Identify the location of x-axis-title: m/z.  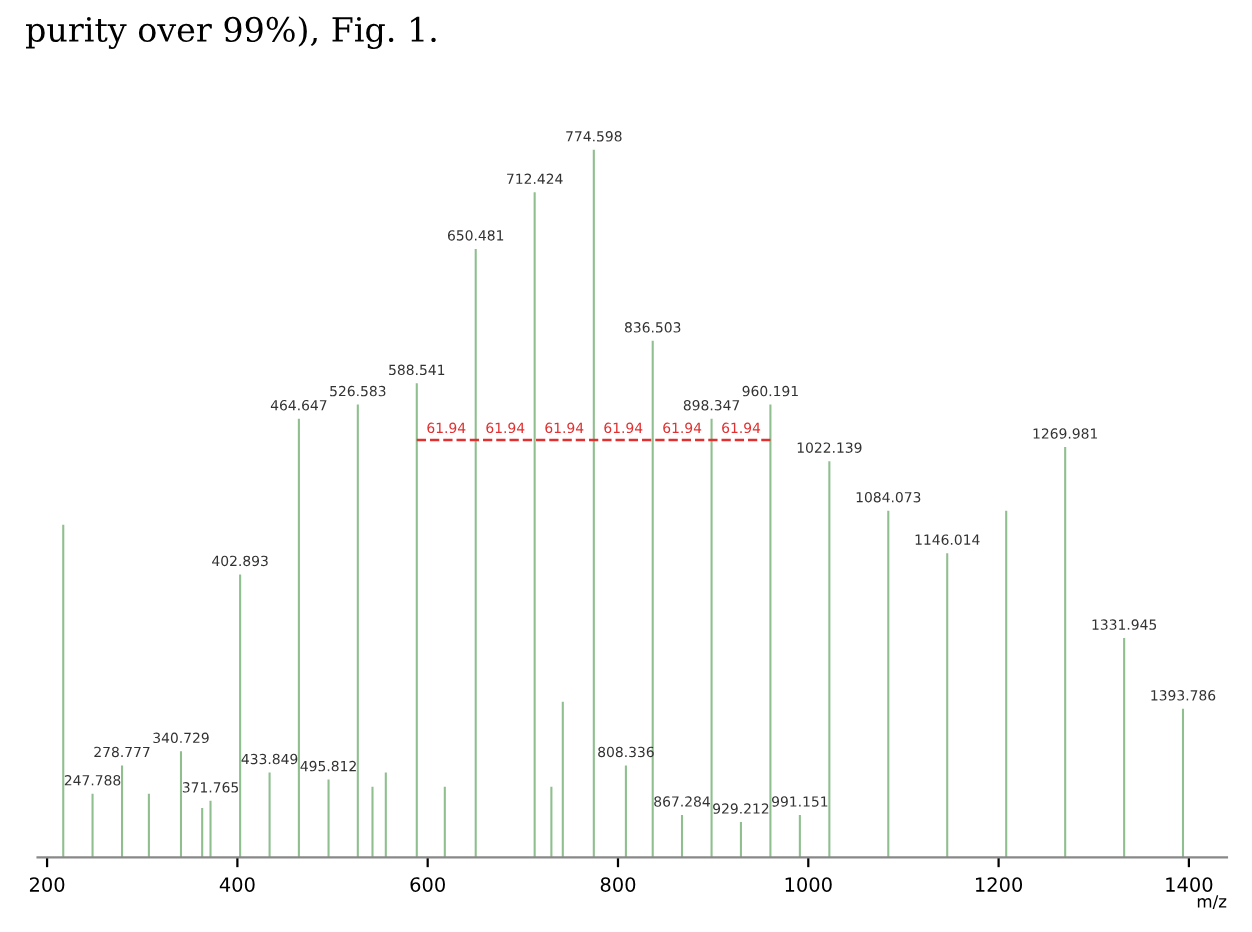
(1212, 902).